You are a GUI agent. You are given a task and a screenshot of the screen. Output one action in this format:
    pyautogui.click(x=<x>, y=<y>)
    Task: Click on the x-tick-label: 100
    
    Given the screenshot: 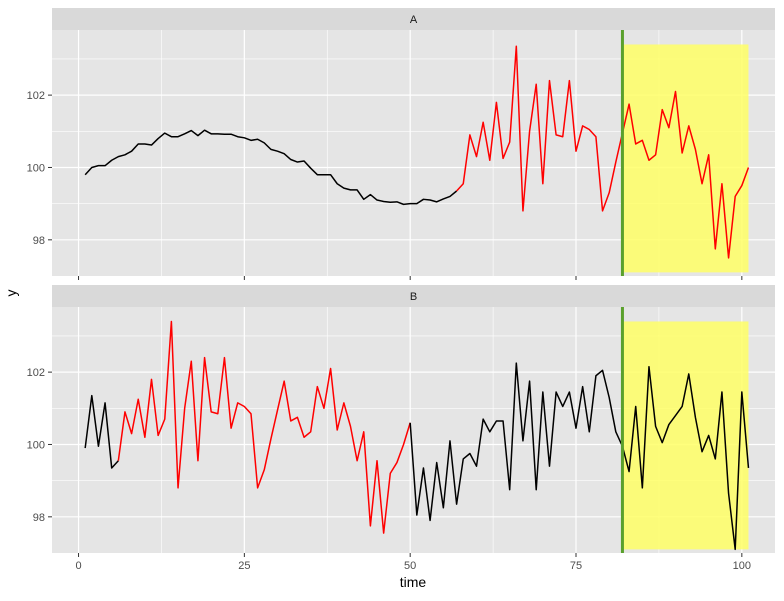 What is the action you would take?
    pyautogui.click(x=742, y=566)
    